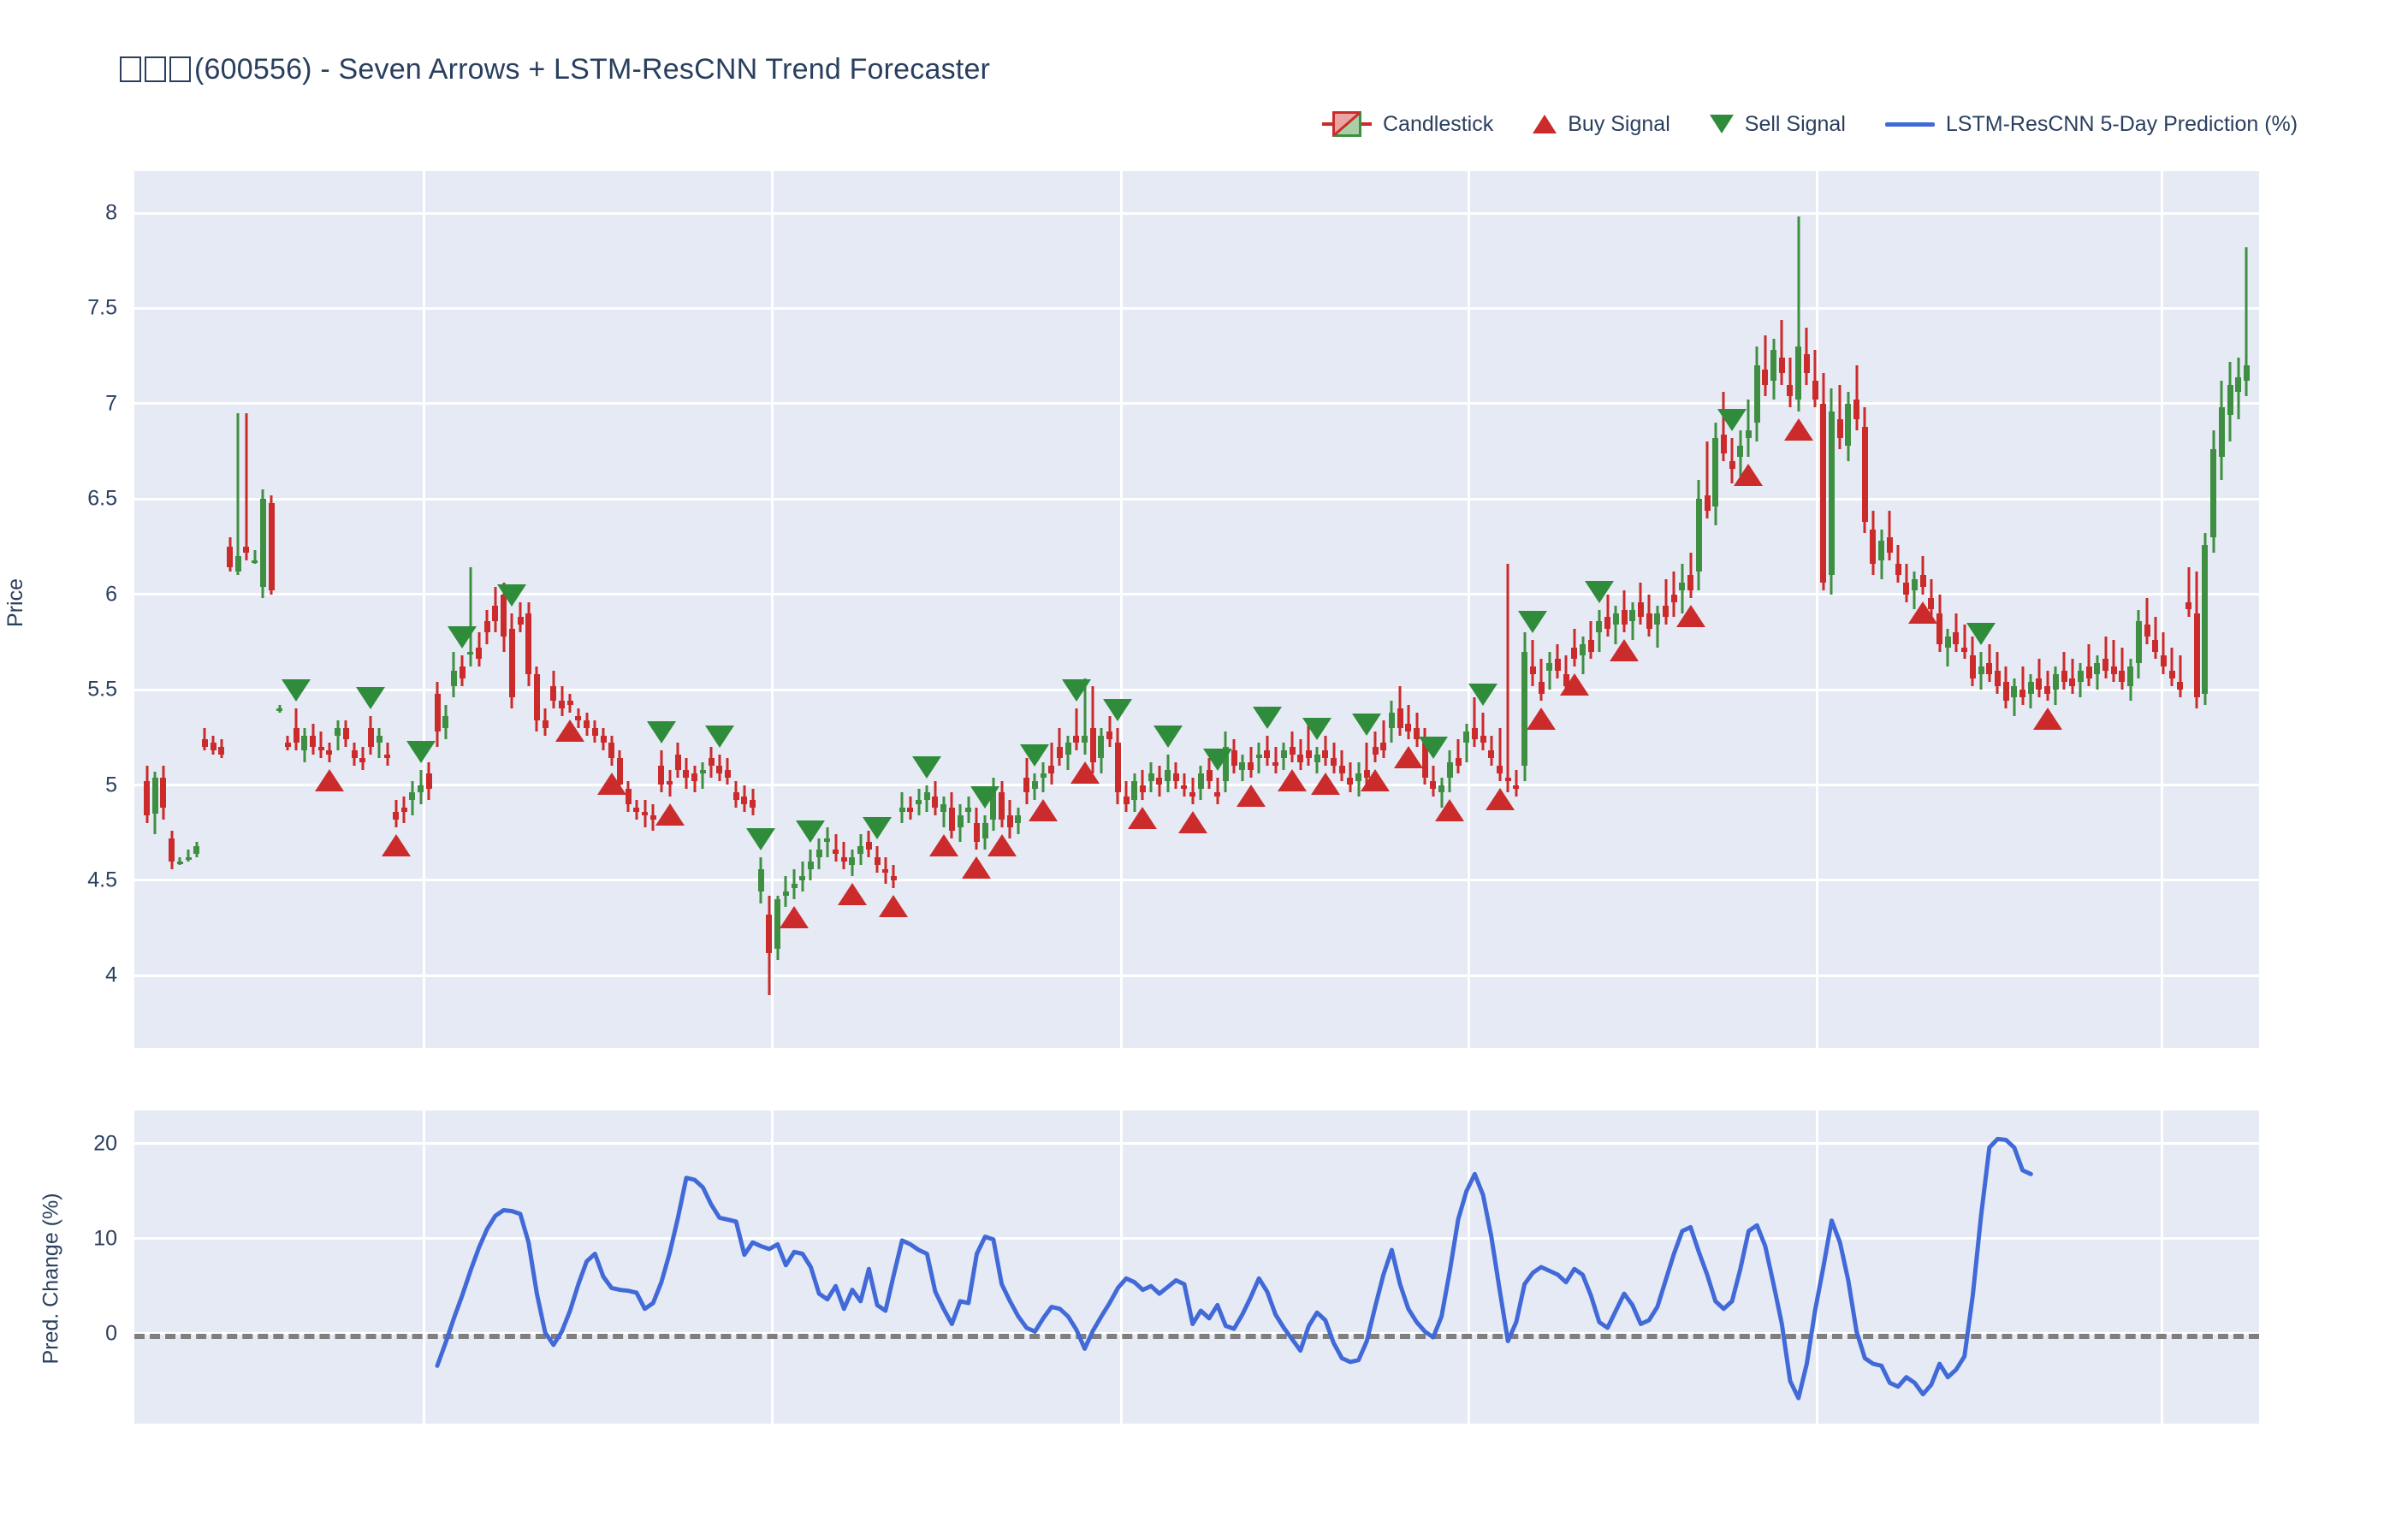 This screenshot has height=1540, width=2396. Describe the element at coordinates (2091, 124) in the screenshot. I see `legend-item-prediction: LSTM-ResCNN 5-Day Prediction (%)` at that location.